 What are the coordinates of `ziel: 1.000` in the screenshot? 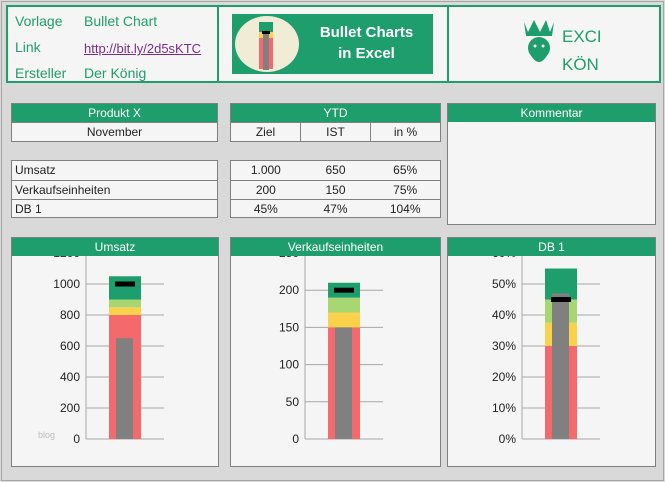 It's located at (265, 170).